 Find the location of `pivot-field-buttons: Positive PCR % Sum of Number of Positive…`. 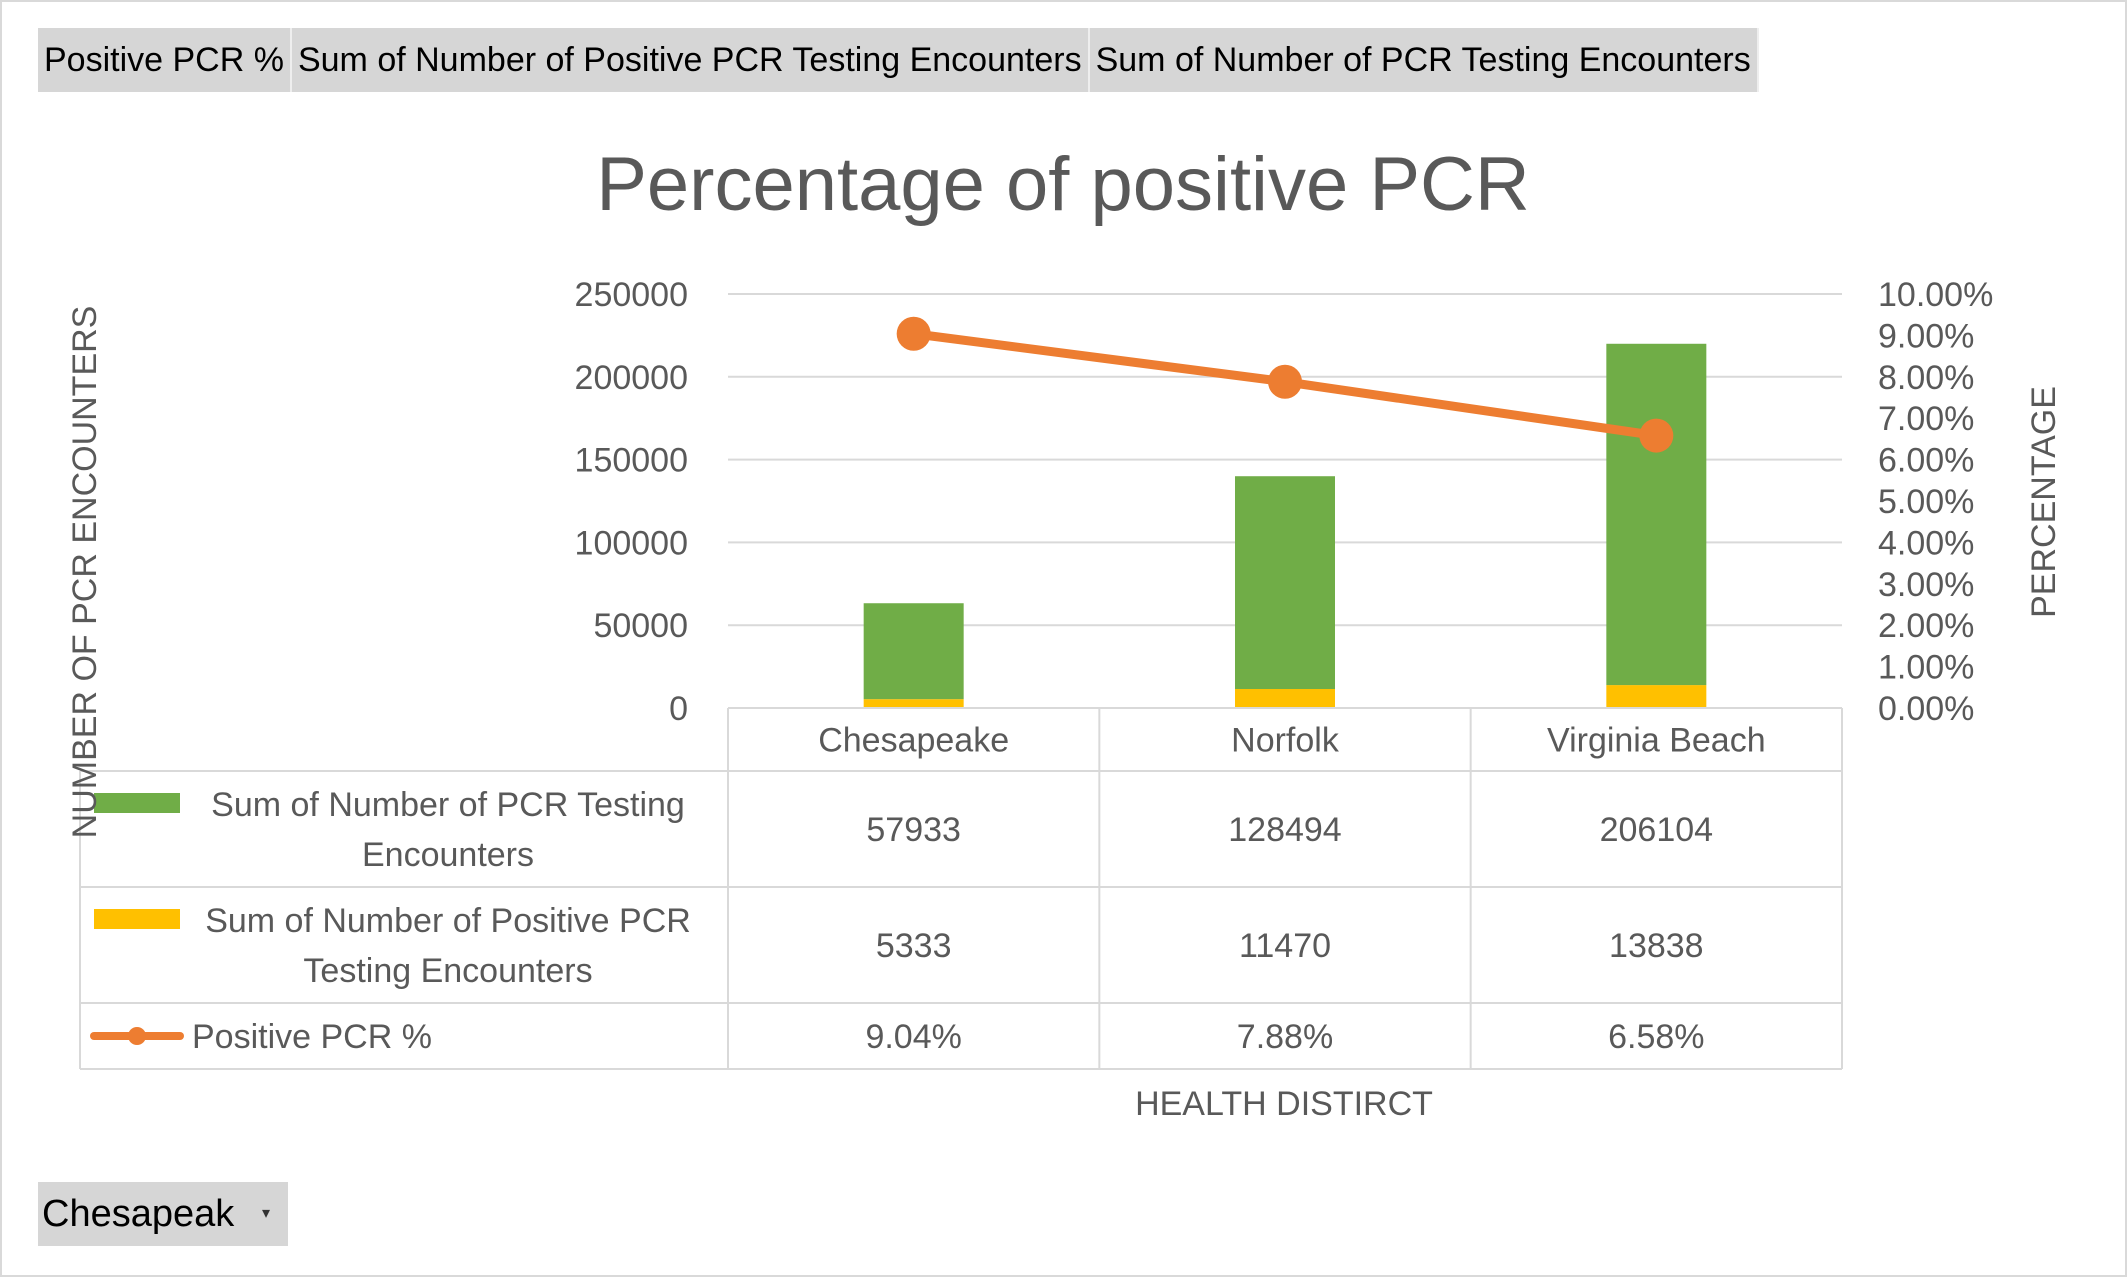

pivot-field-buttons: Positive PCR % Sum of Number of Positive… is located at coordinates (898, 60).